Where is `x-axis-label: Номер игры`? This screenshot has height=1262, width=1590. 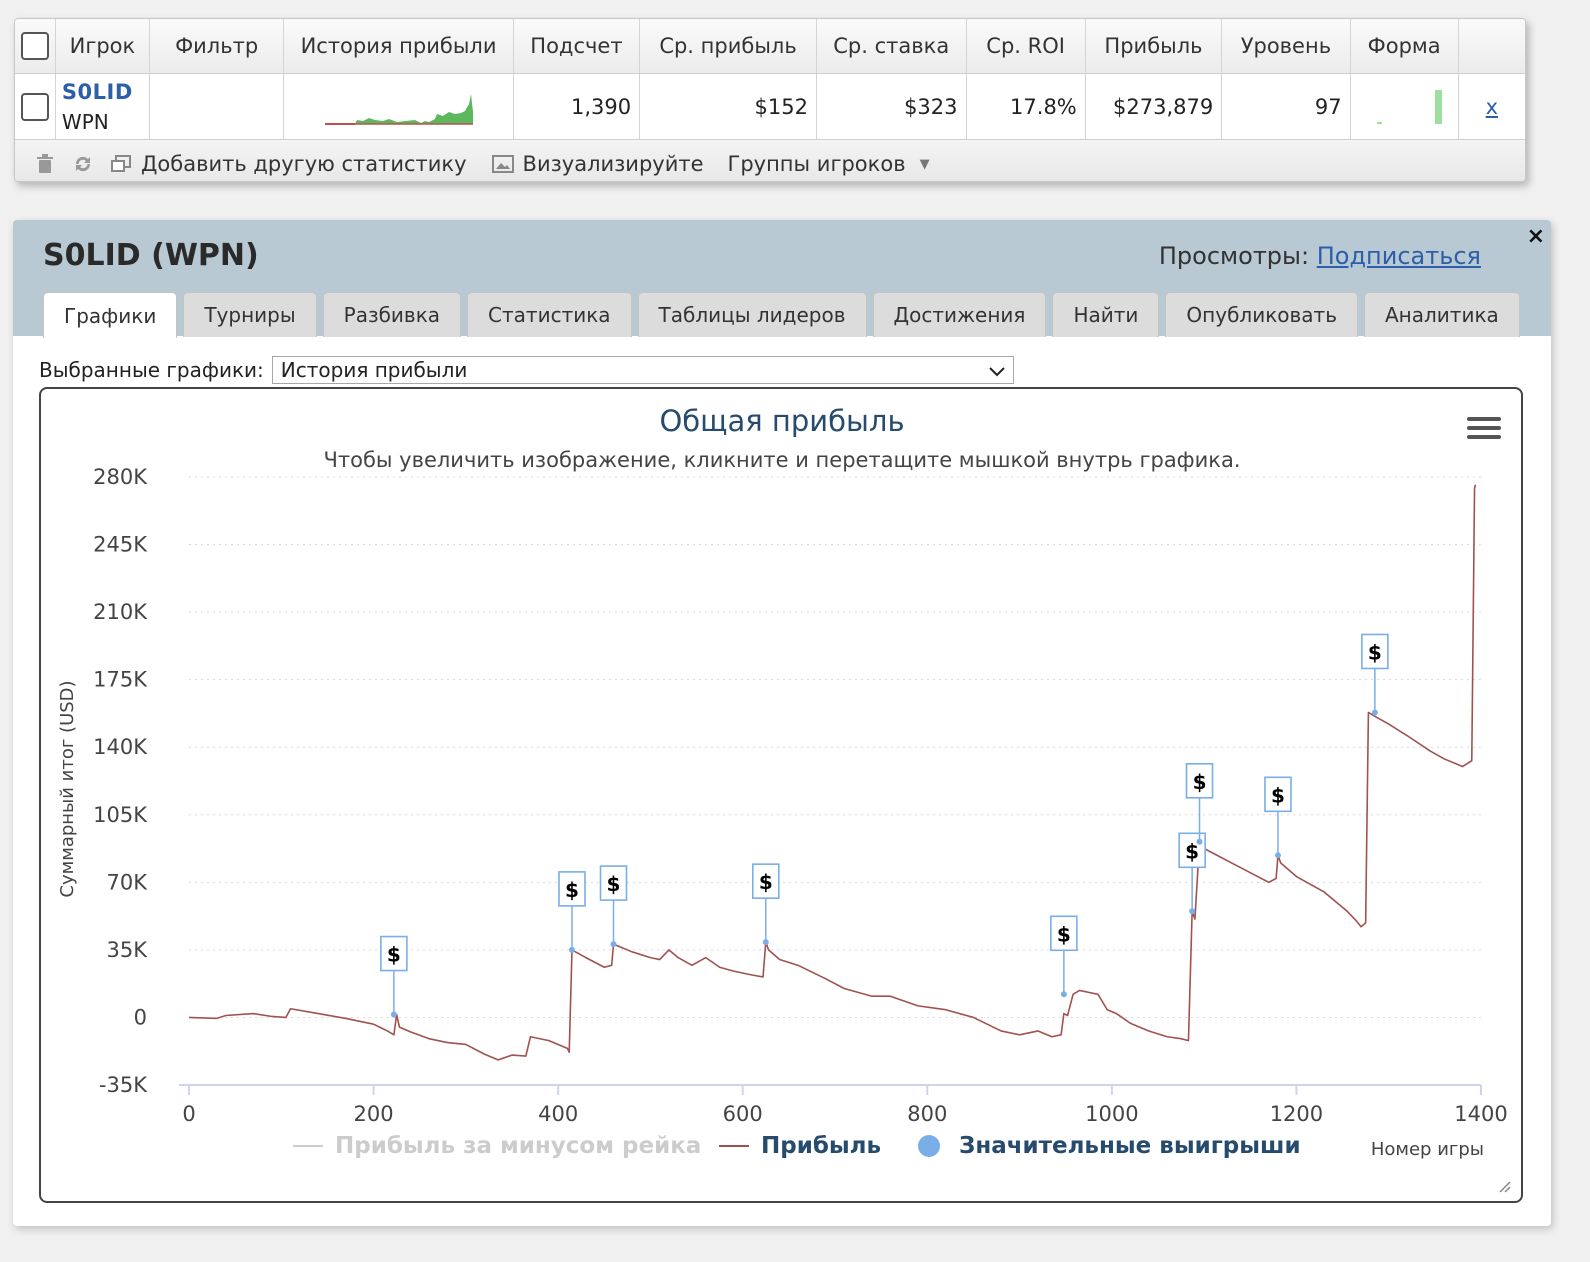
x-axis-label: Номер игры is located at coordinates (1427, 1149).